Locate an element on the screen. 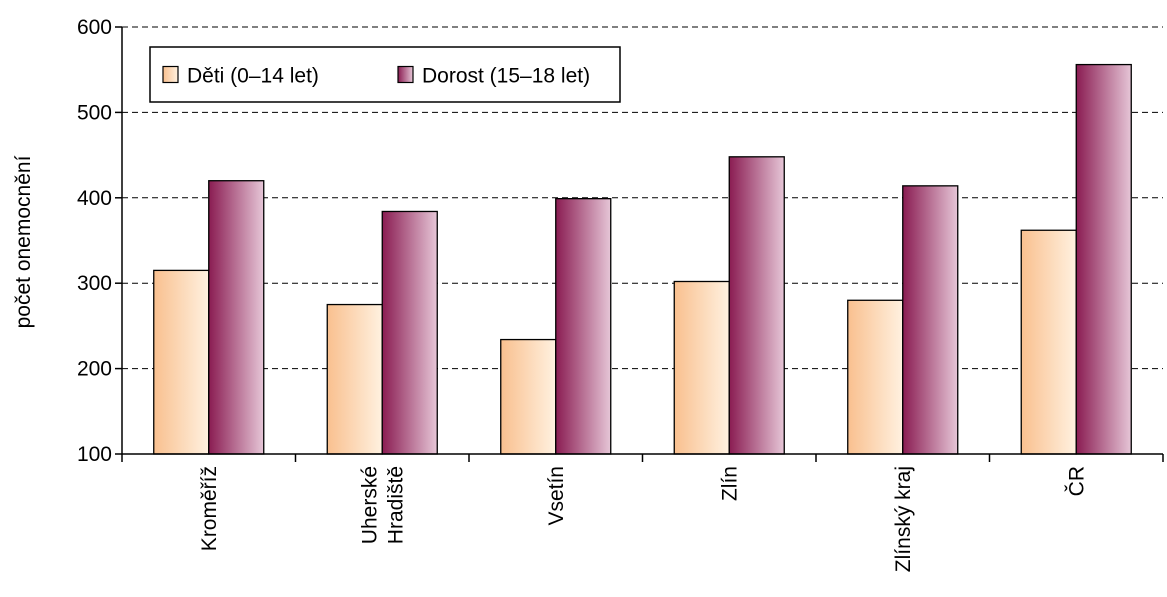  y-tick-label: 500 is located at coordinates (94, 112).